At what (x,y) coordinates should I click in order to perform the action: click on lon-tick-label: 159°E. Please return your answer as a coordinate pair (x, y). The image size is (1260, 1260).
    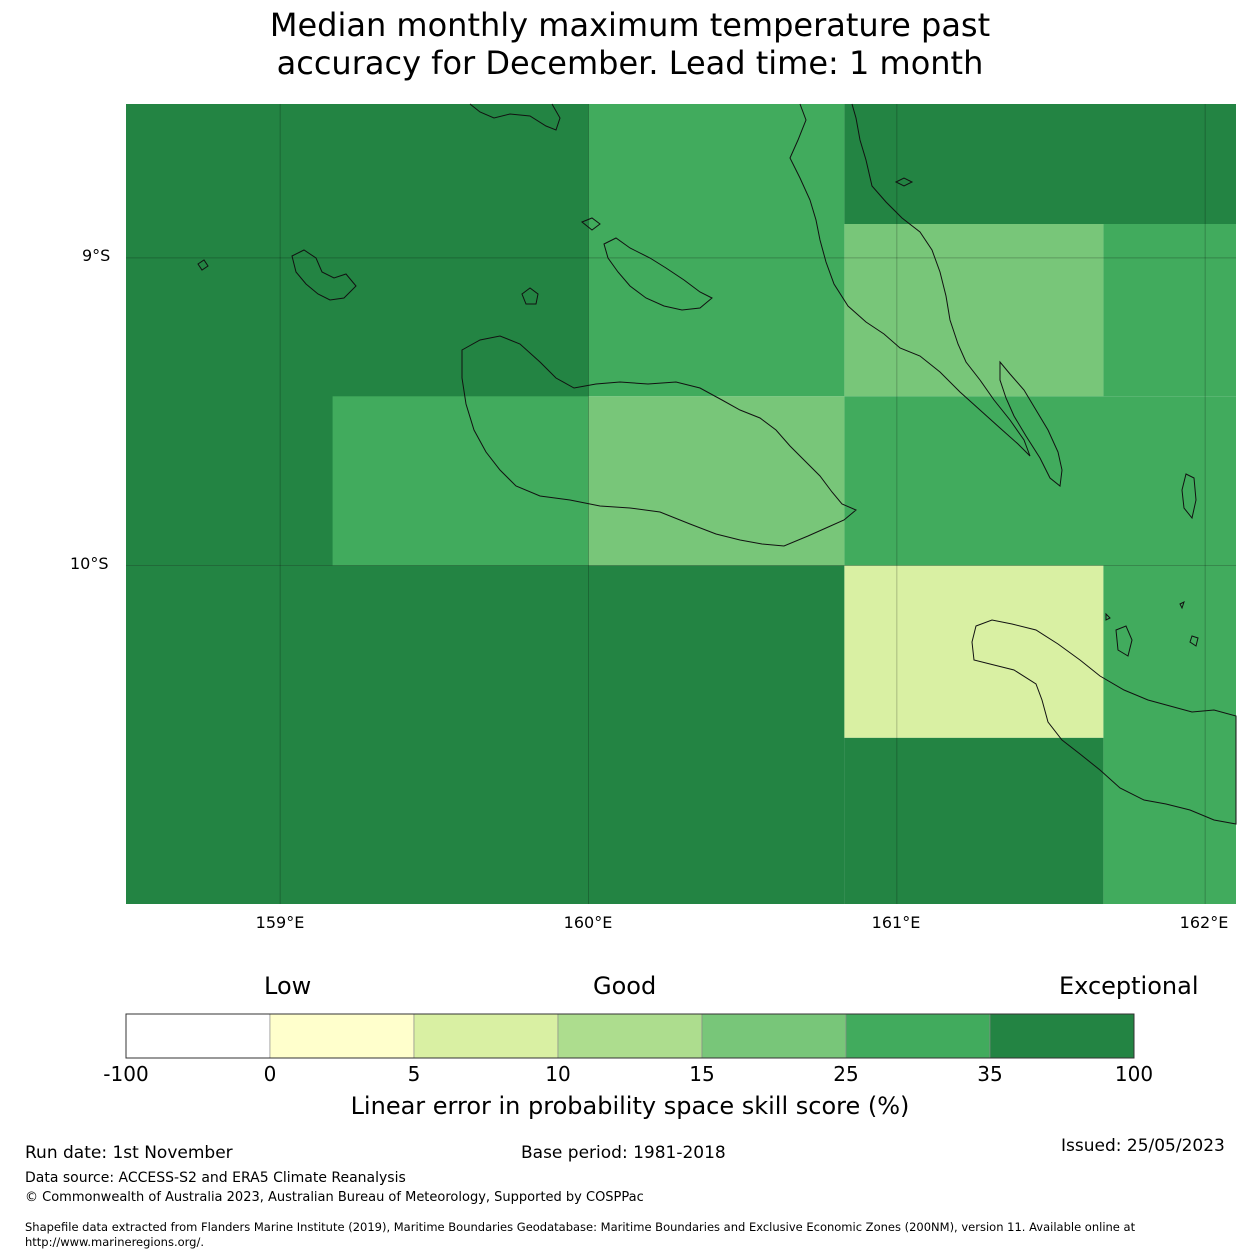
    Looking at the image, I should click on (280, 922).